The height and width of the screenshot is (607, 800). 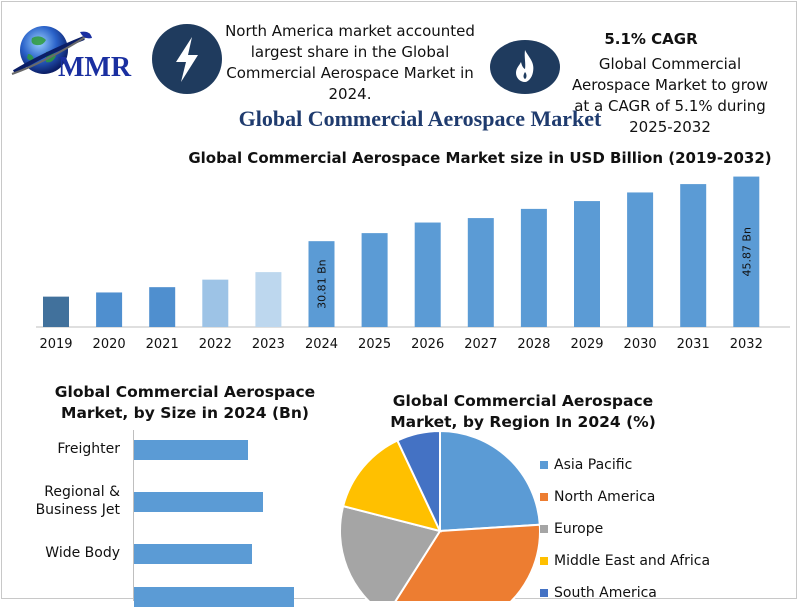 What do you see at coordinates (693, 255) in the screenshot?
I see `bar-2031` at bounding box center [693, 255].